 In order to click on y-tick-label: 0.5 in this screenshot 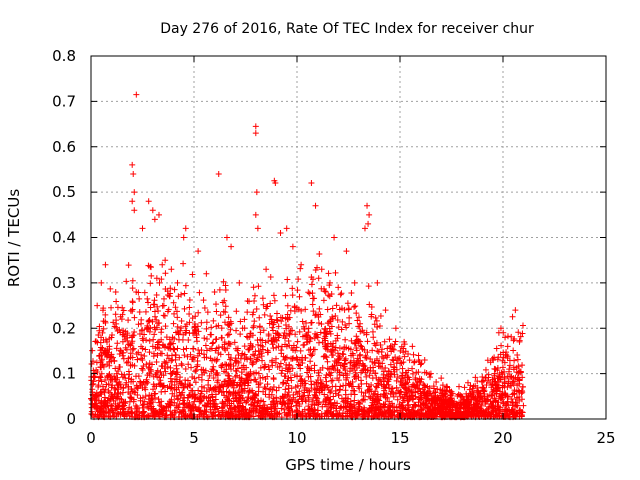, I will do `click(64, 192)`.